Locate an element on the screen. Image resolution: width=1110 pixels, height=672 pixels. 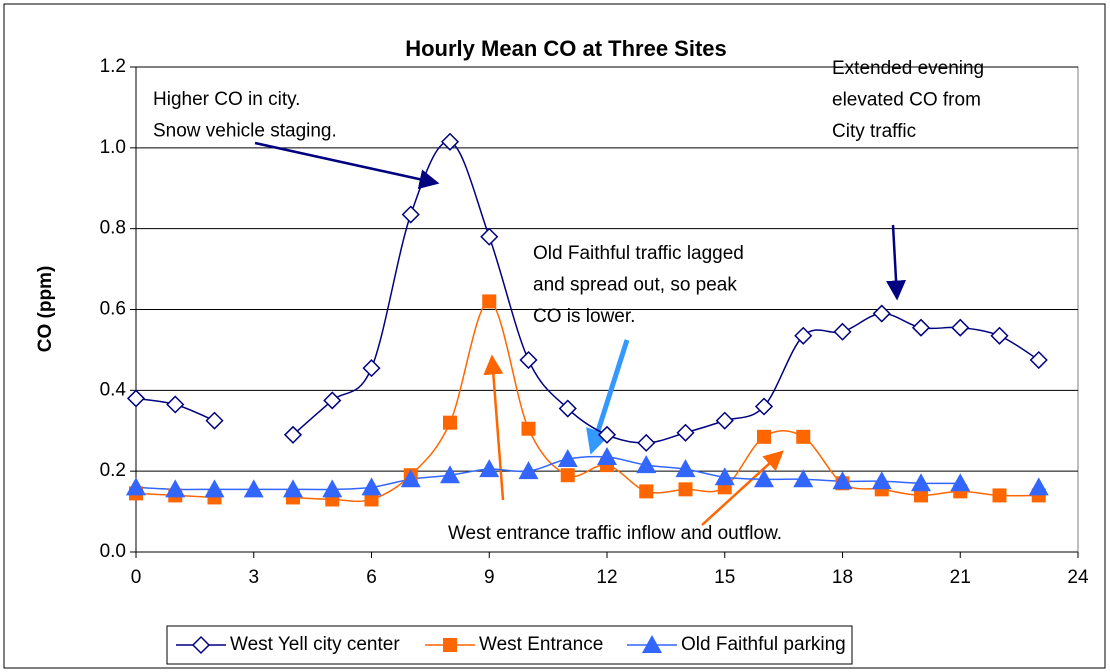
x-tick-label: 9 is located at coordinates (489, 577).